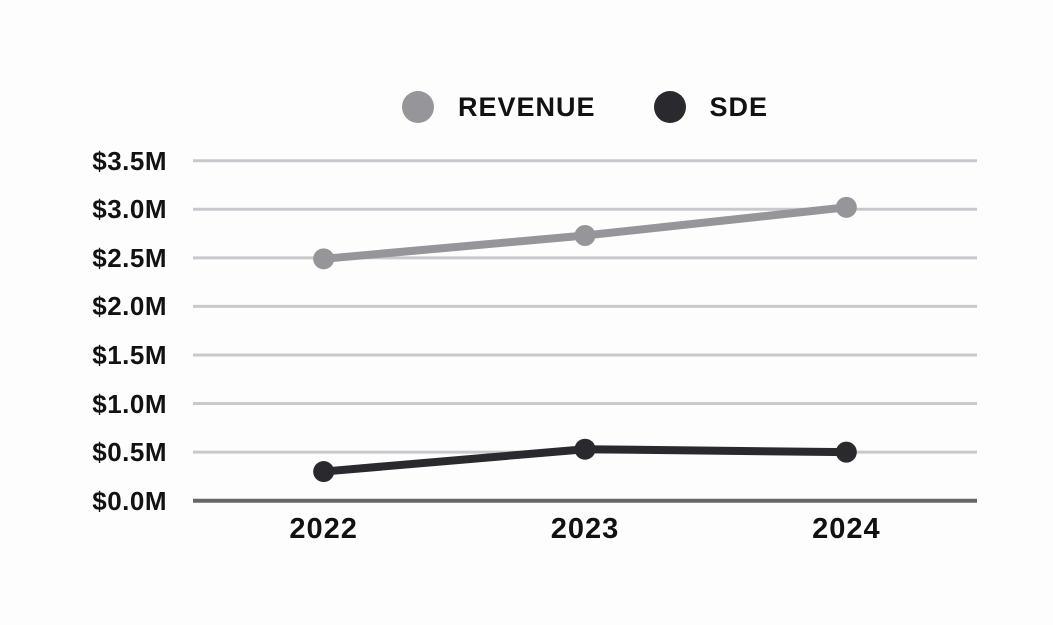  What do you see at coordinates (585, 449) in the screenshot?
I see `data-point-sde-2023` at bounding box center [585, 449].